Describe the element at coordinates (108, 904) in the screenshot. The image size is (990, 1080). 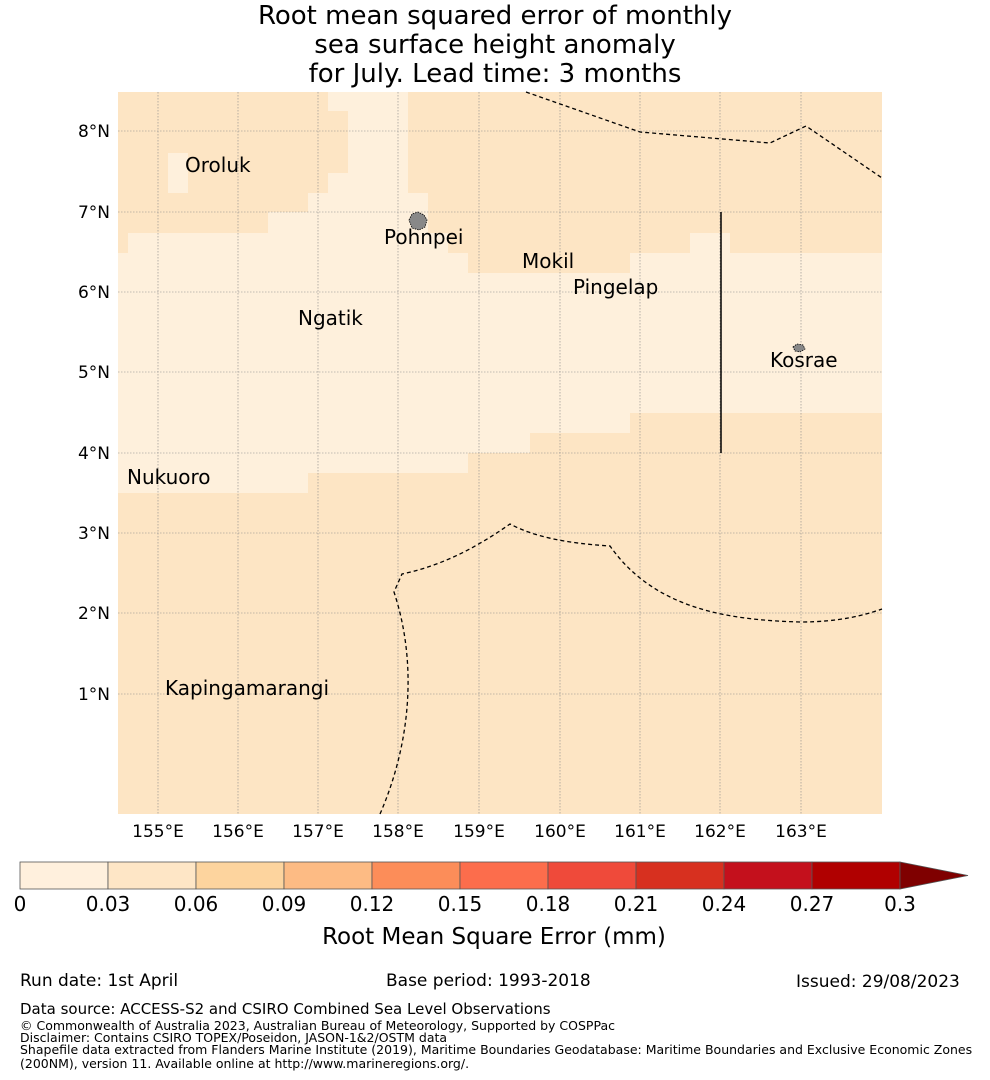
I see `colorbar-tick-label: 0.03` at that location.